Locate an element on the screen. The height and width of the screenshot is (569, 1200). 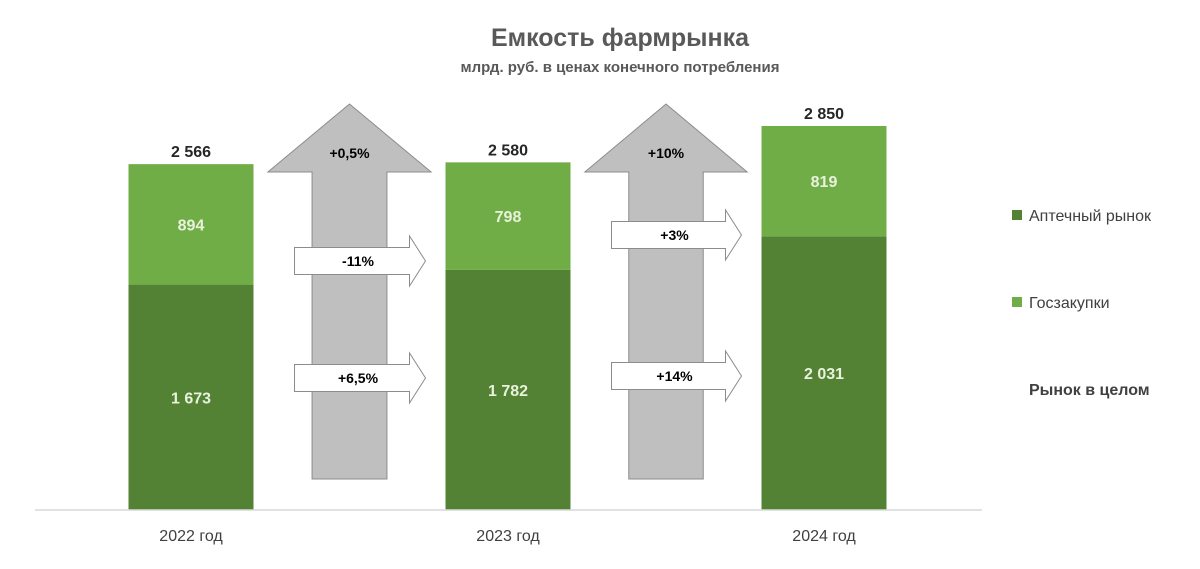
pharmacy-growth-label: +14% is located at coordinates (674, 376).